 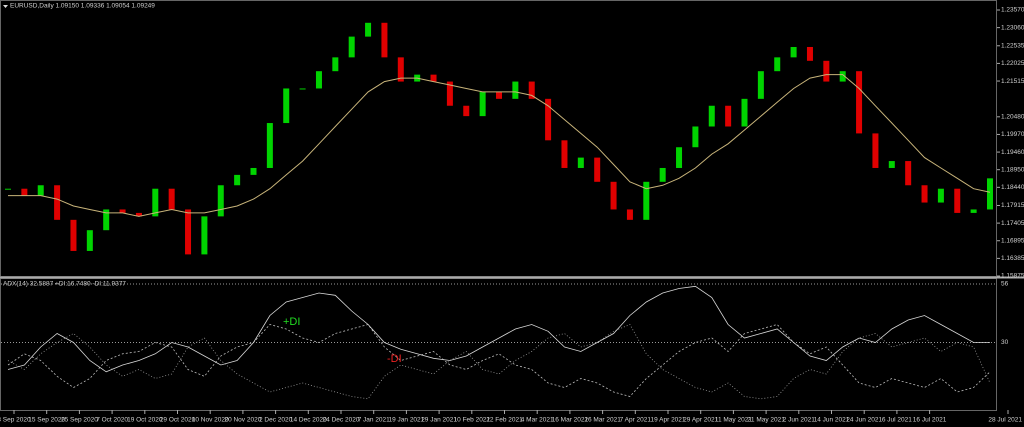 I want to click on y-tick-label: 1.16385, so click(x=1012, y=258).